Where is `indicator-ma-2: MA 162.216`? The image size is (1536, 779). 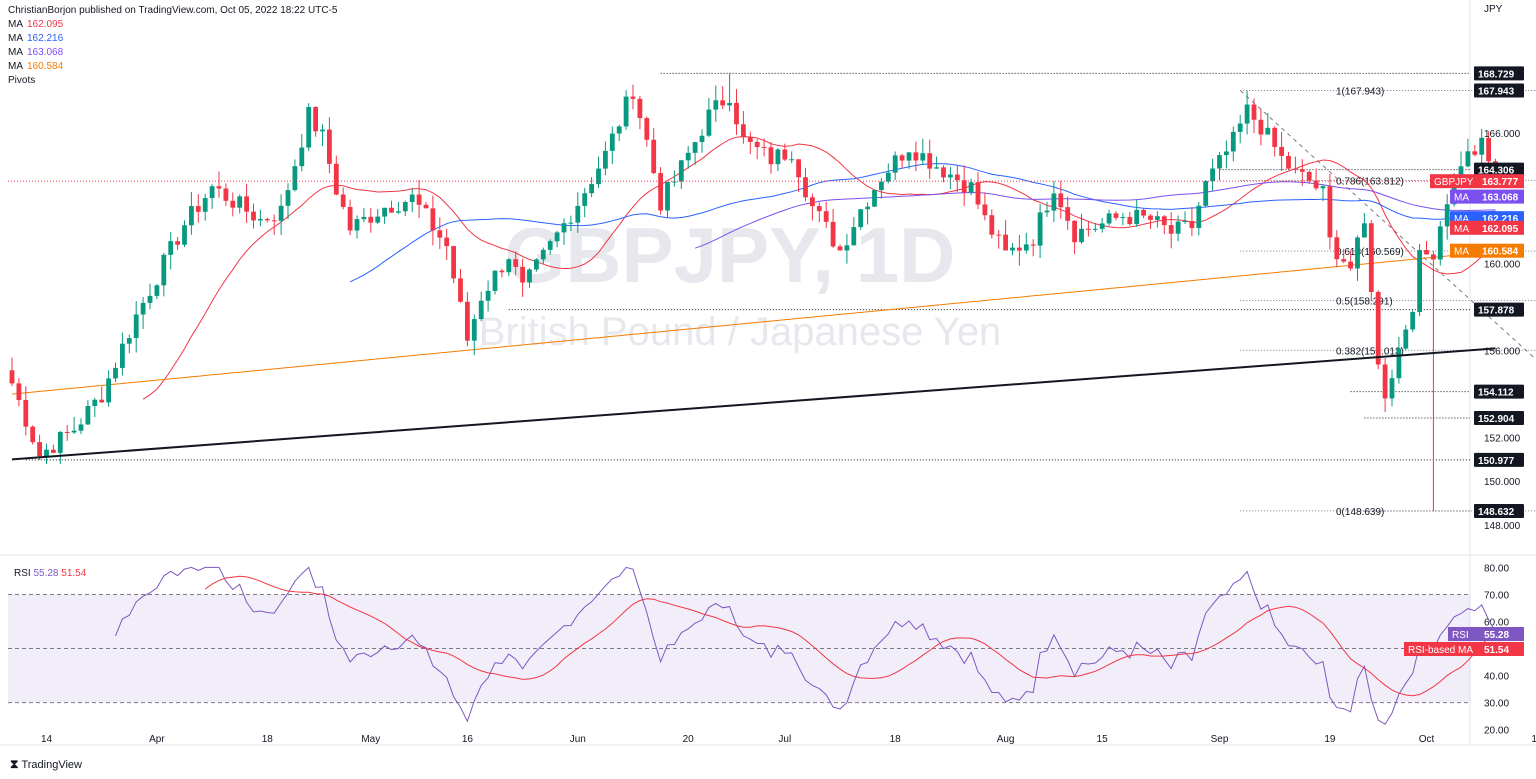
indicator-ma-2: MA 162.216 is located at coordinates (35, 39).